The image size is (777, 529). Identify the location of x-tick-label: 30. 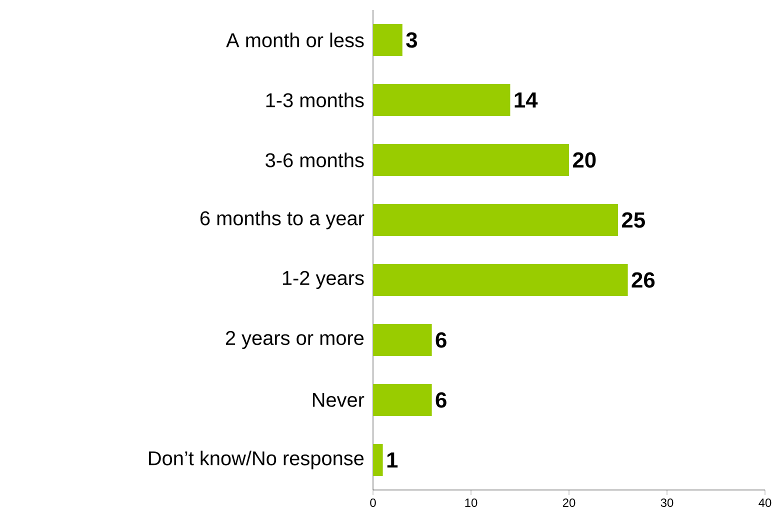
(667, 502).